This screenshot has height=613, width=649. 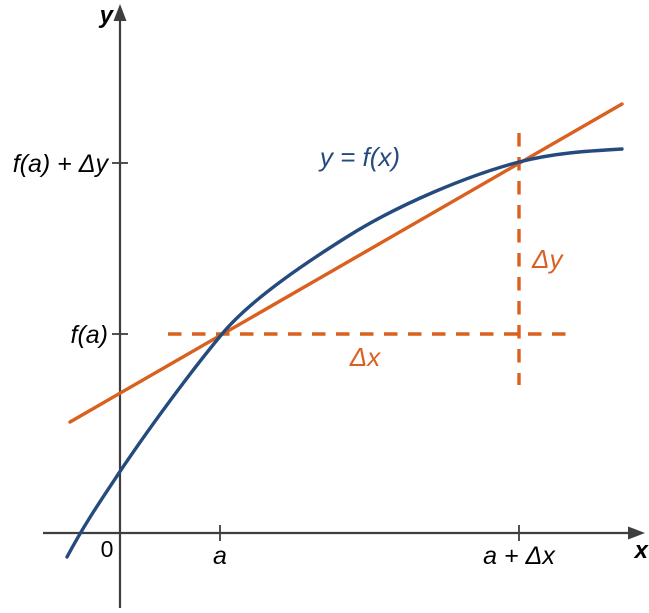 I want to click on y-axis-label: y, so click(x=107, y=15).